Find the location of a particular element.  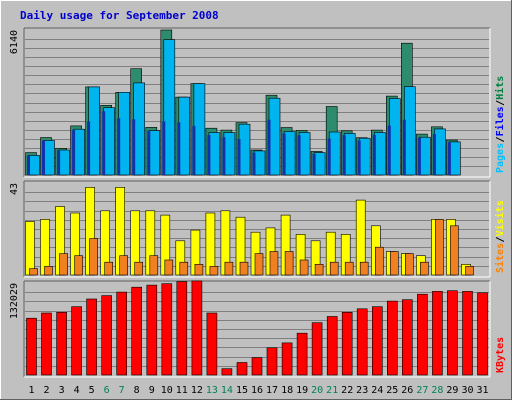

x-tick-label: 30 is located at coordinates (467, 390).